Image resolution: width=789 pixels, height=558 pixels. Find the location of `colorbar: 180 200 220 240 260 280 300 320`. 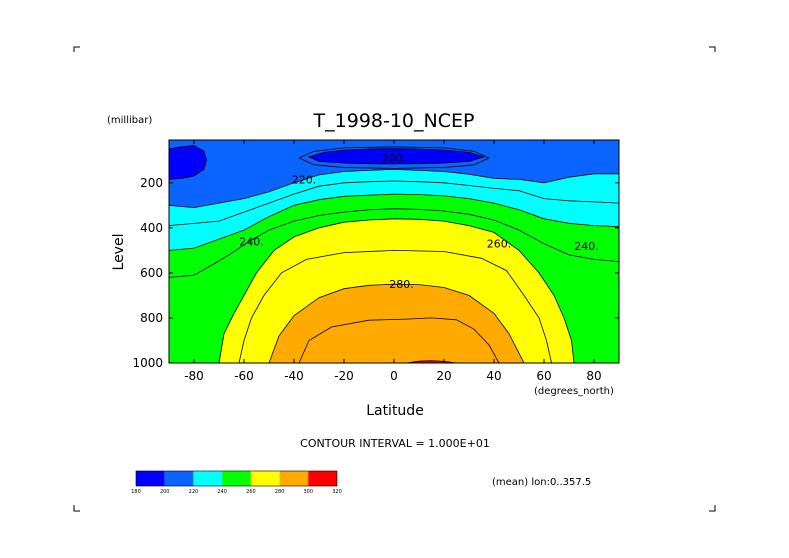

colorbar: 180 200 220 240 260 280 300 320 is located at coordinates (236, 482).